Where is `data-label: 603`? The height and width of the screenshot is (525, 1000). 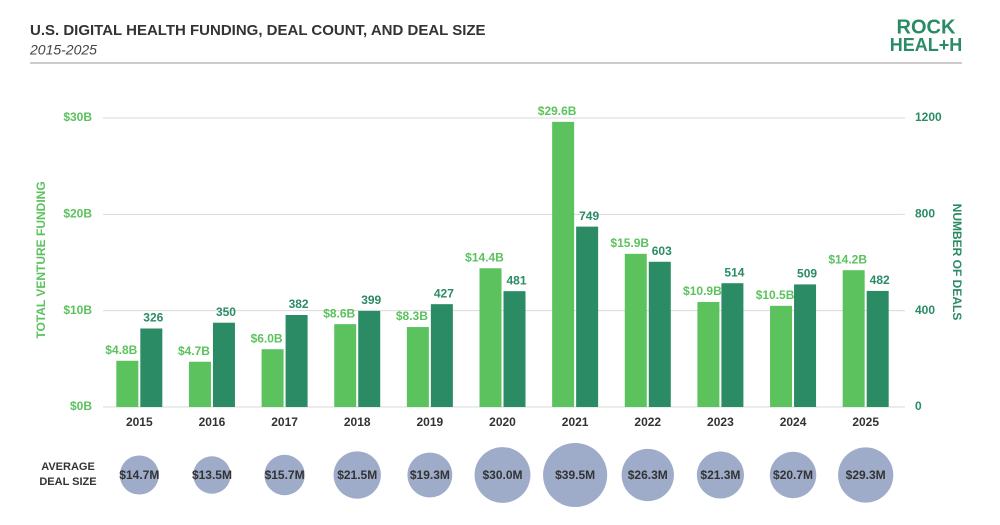
data-label: 603 is located at coordinates (662, 251).